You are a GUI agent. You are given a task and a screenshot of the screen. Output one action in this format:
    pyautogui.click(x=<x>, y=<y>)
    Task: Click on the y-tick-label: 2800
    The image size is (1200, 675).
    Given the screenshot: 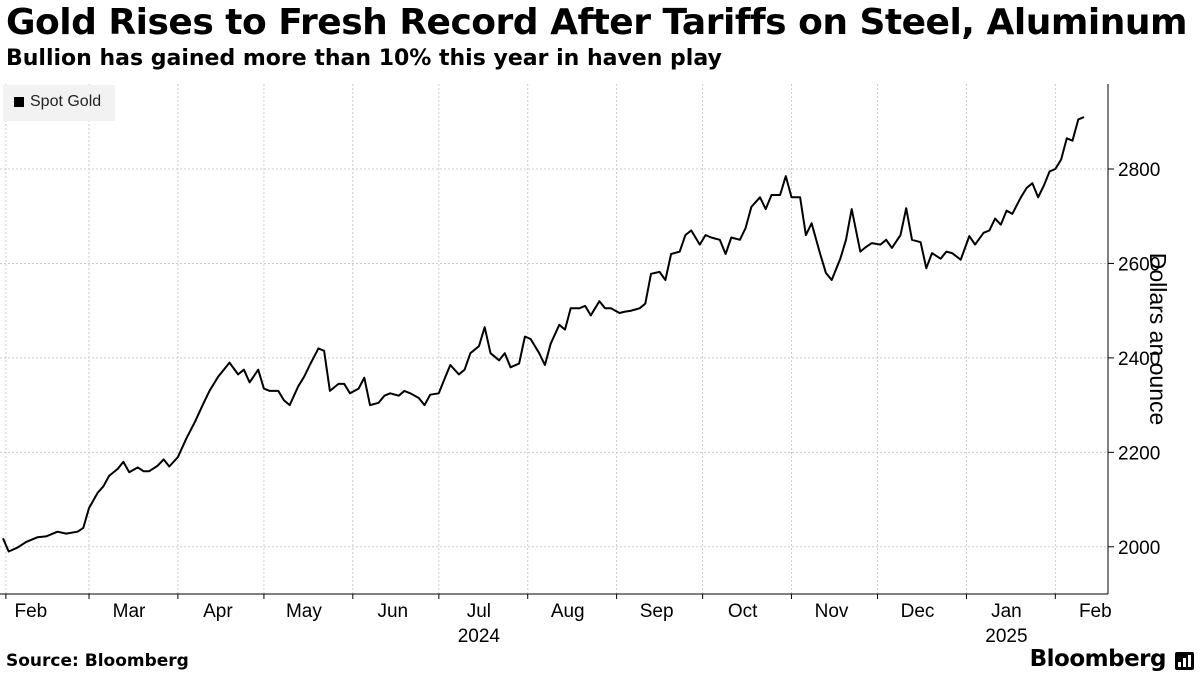 What is the action you would take?
    pyautogui.click(x=1139, y=170)
    